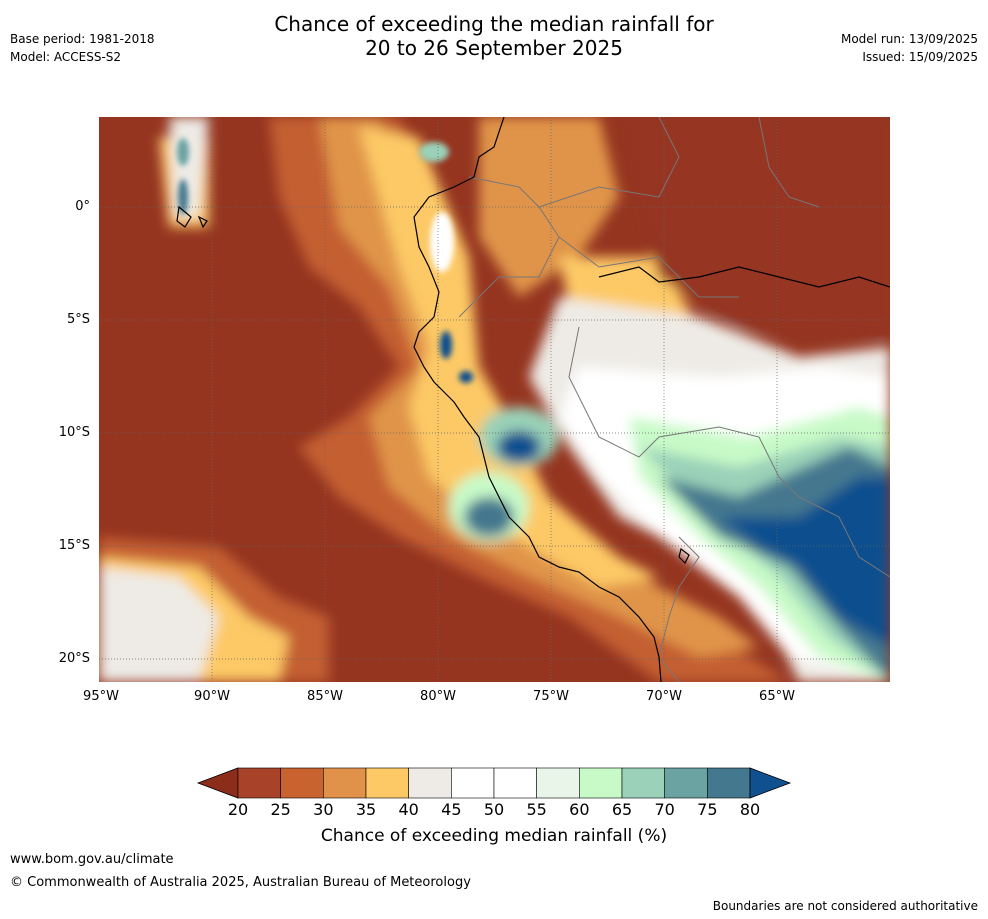 Image resolution: width=988 pixels, height=919 pixels. I want to click on lat-label-0: 0°, so click(82, 206).